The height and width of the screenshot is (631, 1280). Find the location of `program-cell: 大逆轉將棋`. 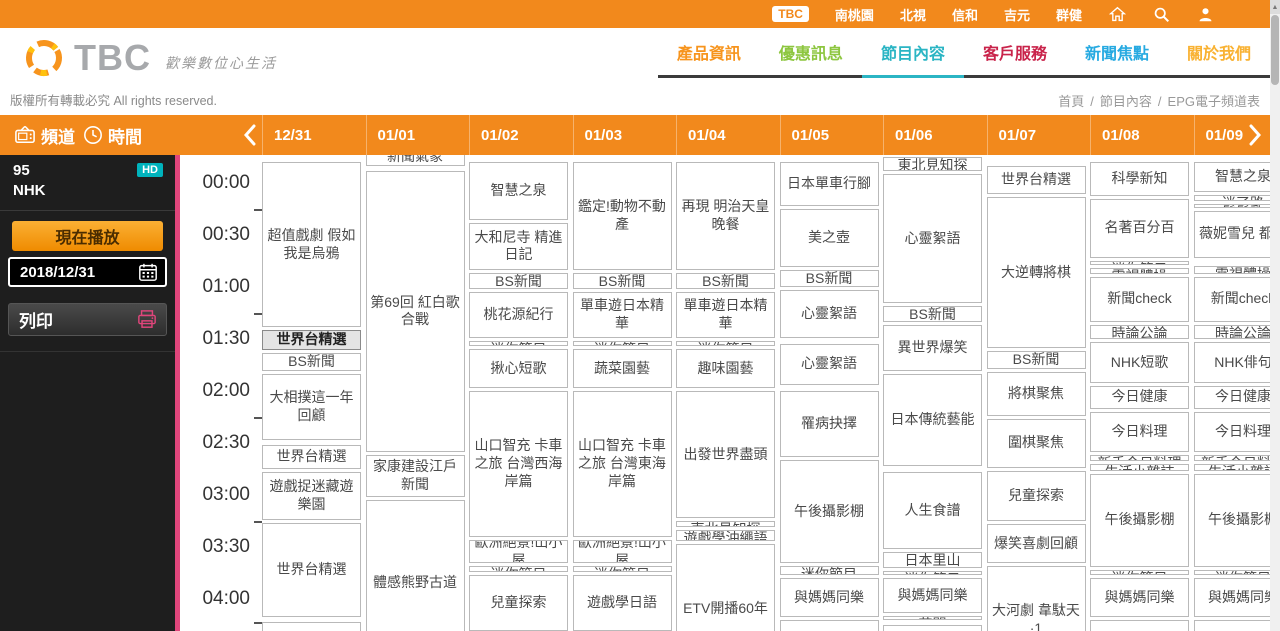

program-cell: 大逆轉將棋 is located at coordinates (1036, 272).